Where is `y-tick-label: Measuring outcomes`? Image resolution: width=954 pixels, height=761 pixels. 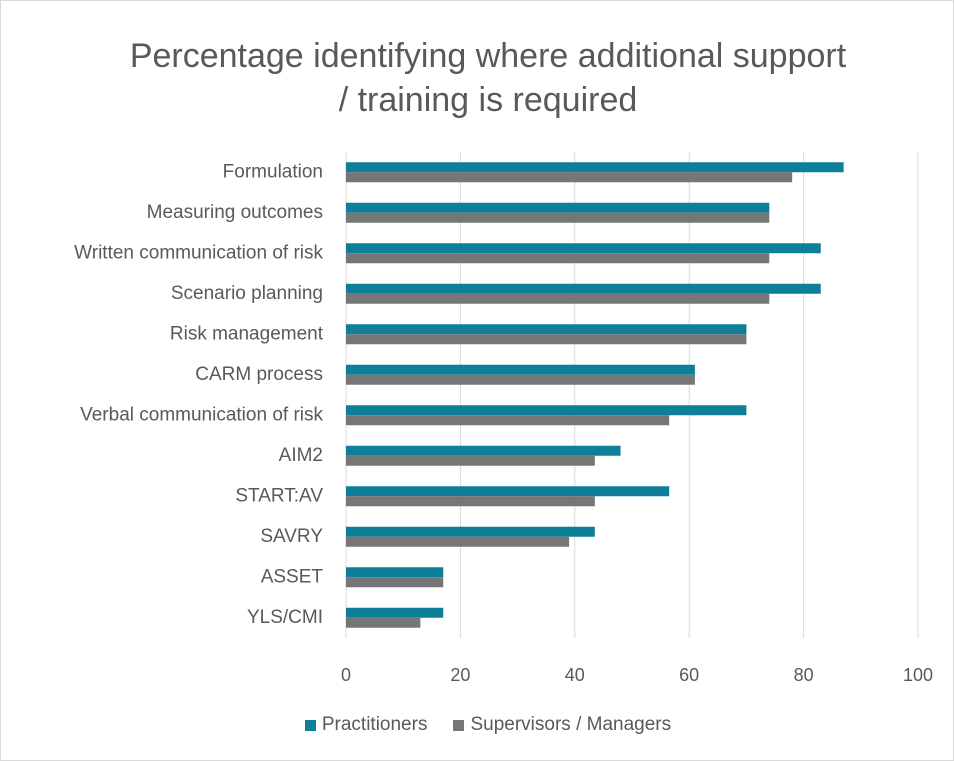
y-tick-label: Measuring outcomes is located at coordinates (235, 212).